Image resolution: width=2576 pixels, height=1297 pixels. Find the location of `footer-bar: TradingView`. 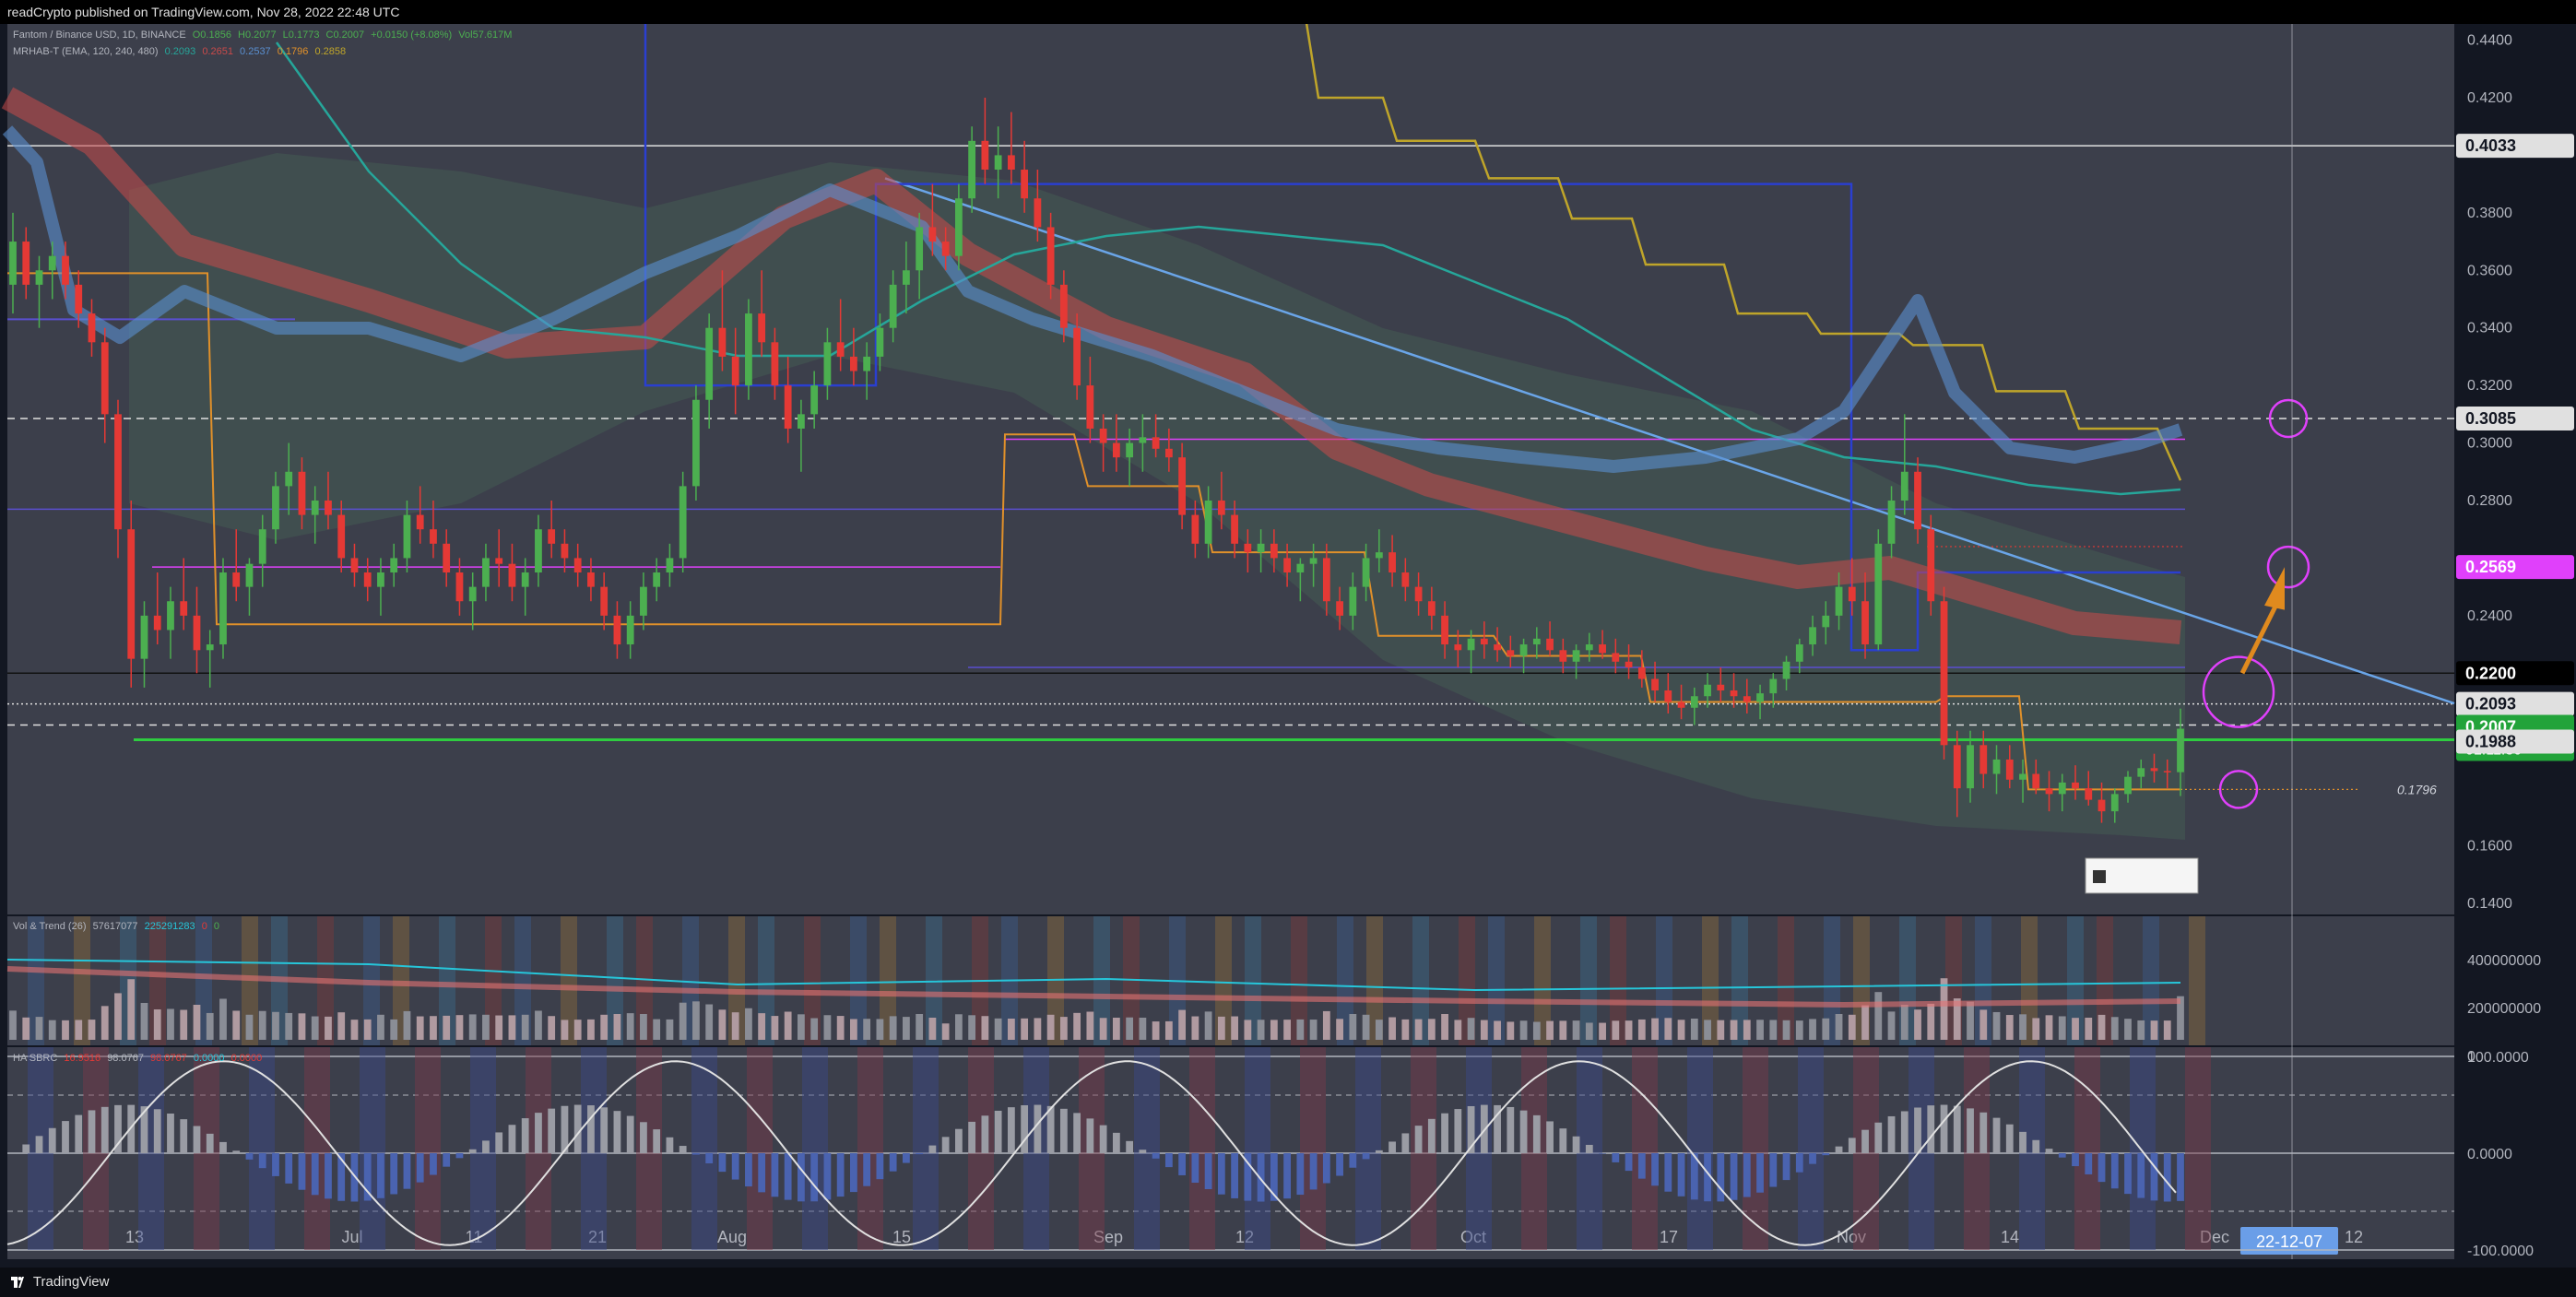

footer-bar: TradingView is located at coordinates (1288, 1282).